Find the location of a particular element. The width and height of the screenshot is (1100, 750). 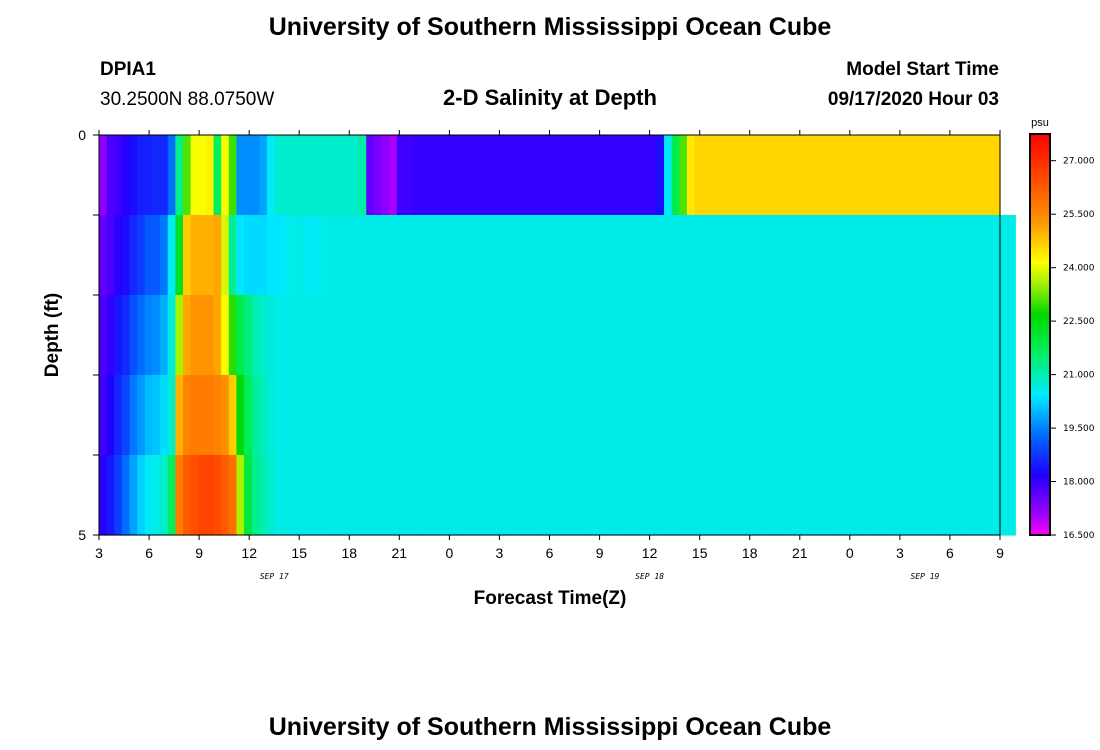

colorbar-tick-label: 24.000 is located at coordinates (1079, 269).